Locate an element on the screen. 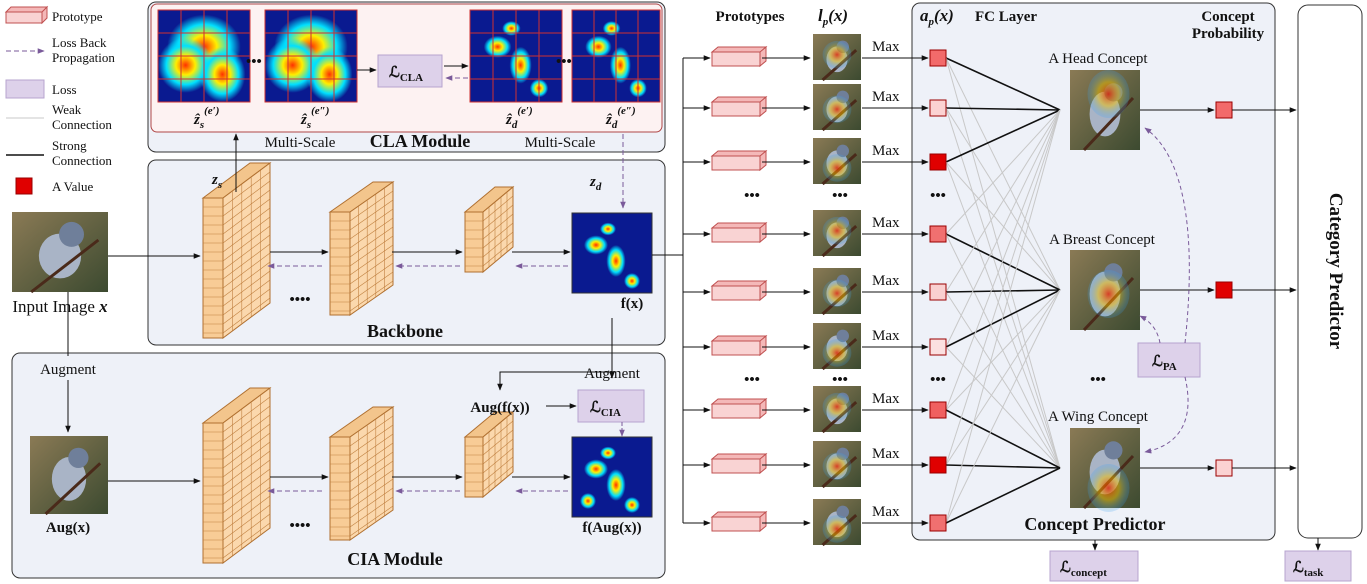 Image resolution: width=1367 pixels, height=584 pixels. z-subscript: d is located at coordinates (599, 187).